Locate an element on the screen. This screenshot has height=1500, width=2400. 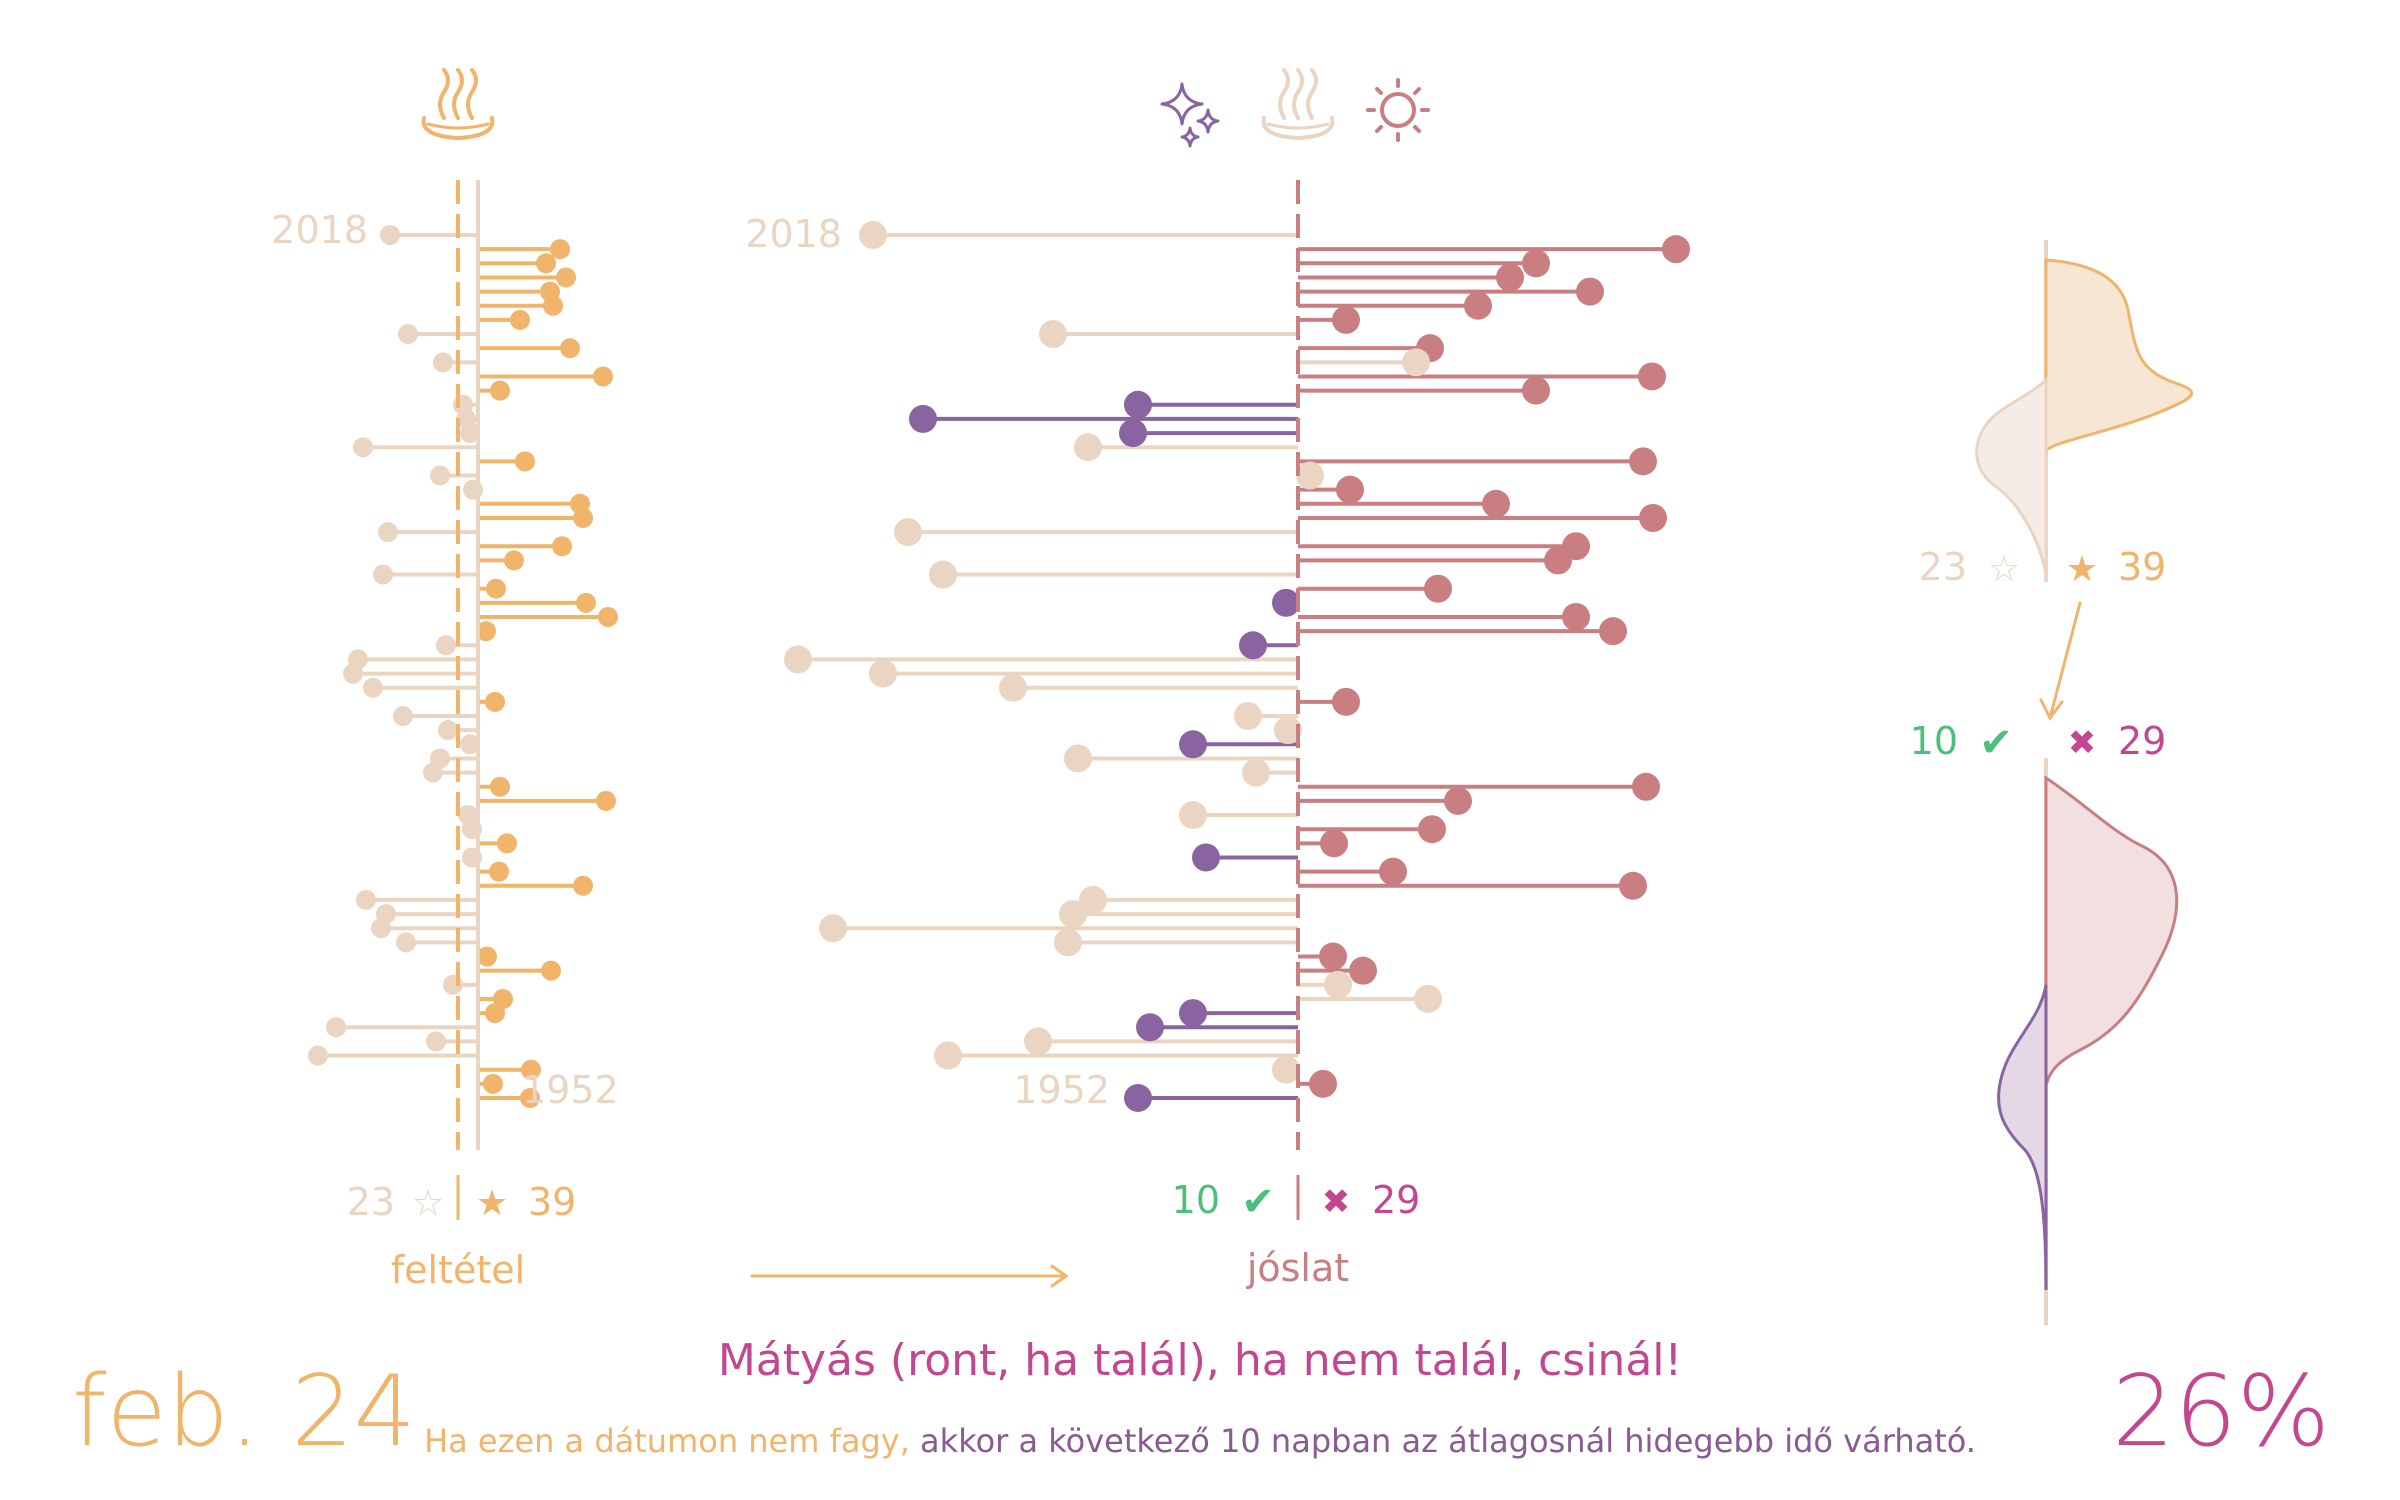
dist-count-nonfreeze: 23 is located at coordinates (1943, 567).